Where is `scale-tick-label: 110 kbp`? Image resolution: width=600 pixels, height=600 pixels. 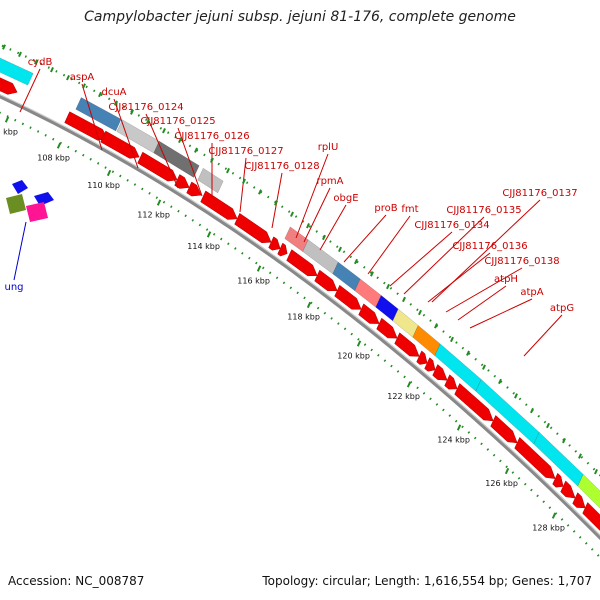
scale-tick-label: 110 kbp is located at coordinates (103, 185).